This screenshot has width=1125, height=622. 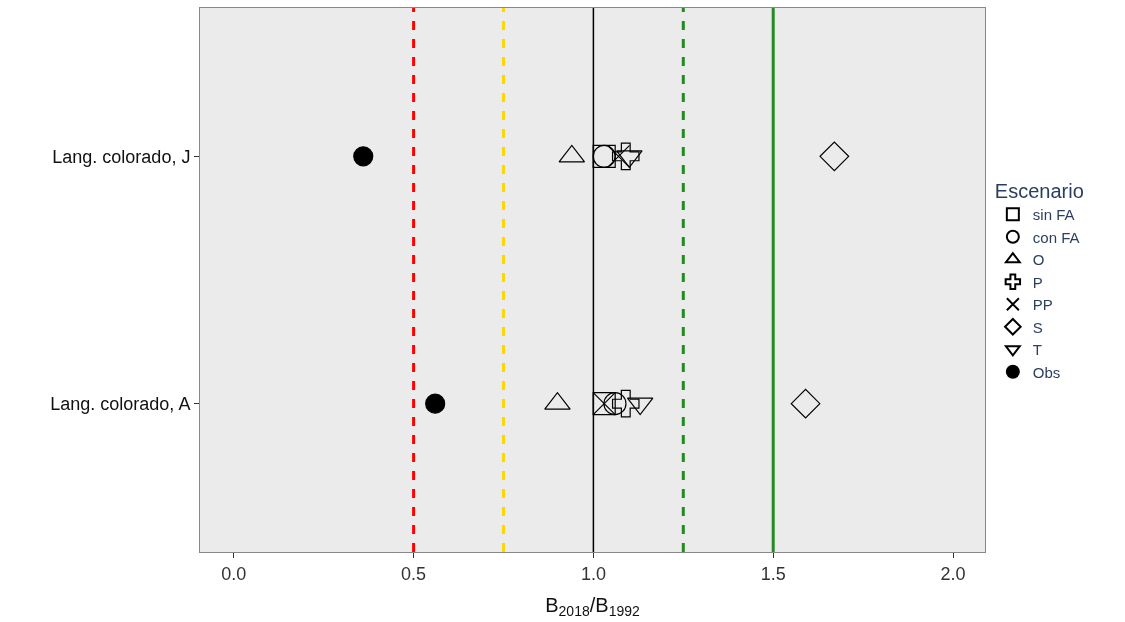 I want to click on legend-label: sin FA, so click(x=1053, y=215).